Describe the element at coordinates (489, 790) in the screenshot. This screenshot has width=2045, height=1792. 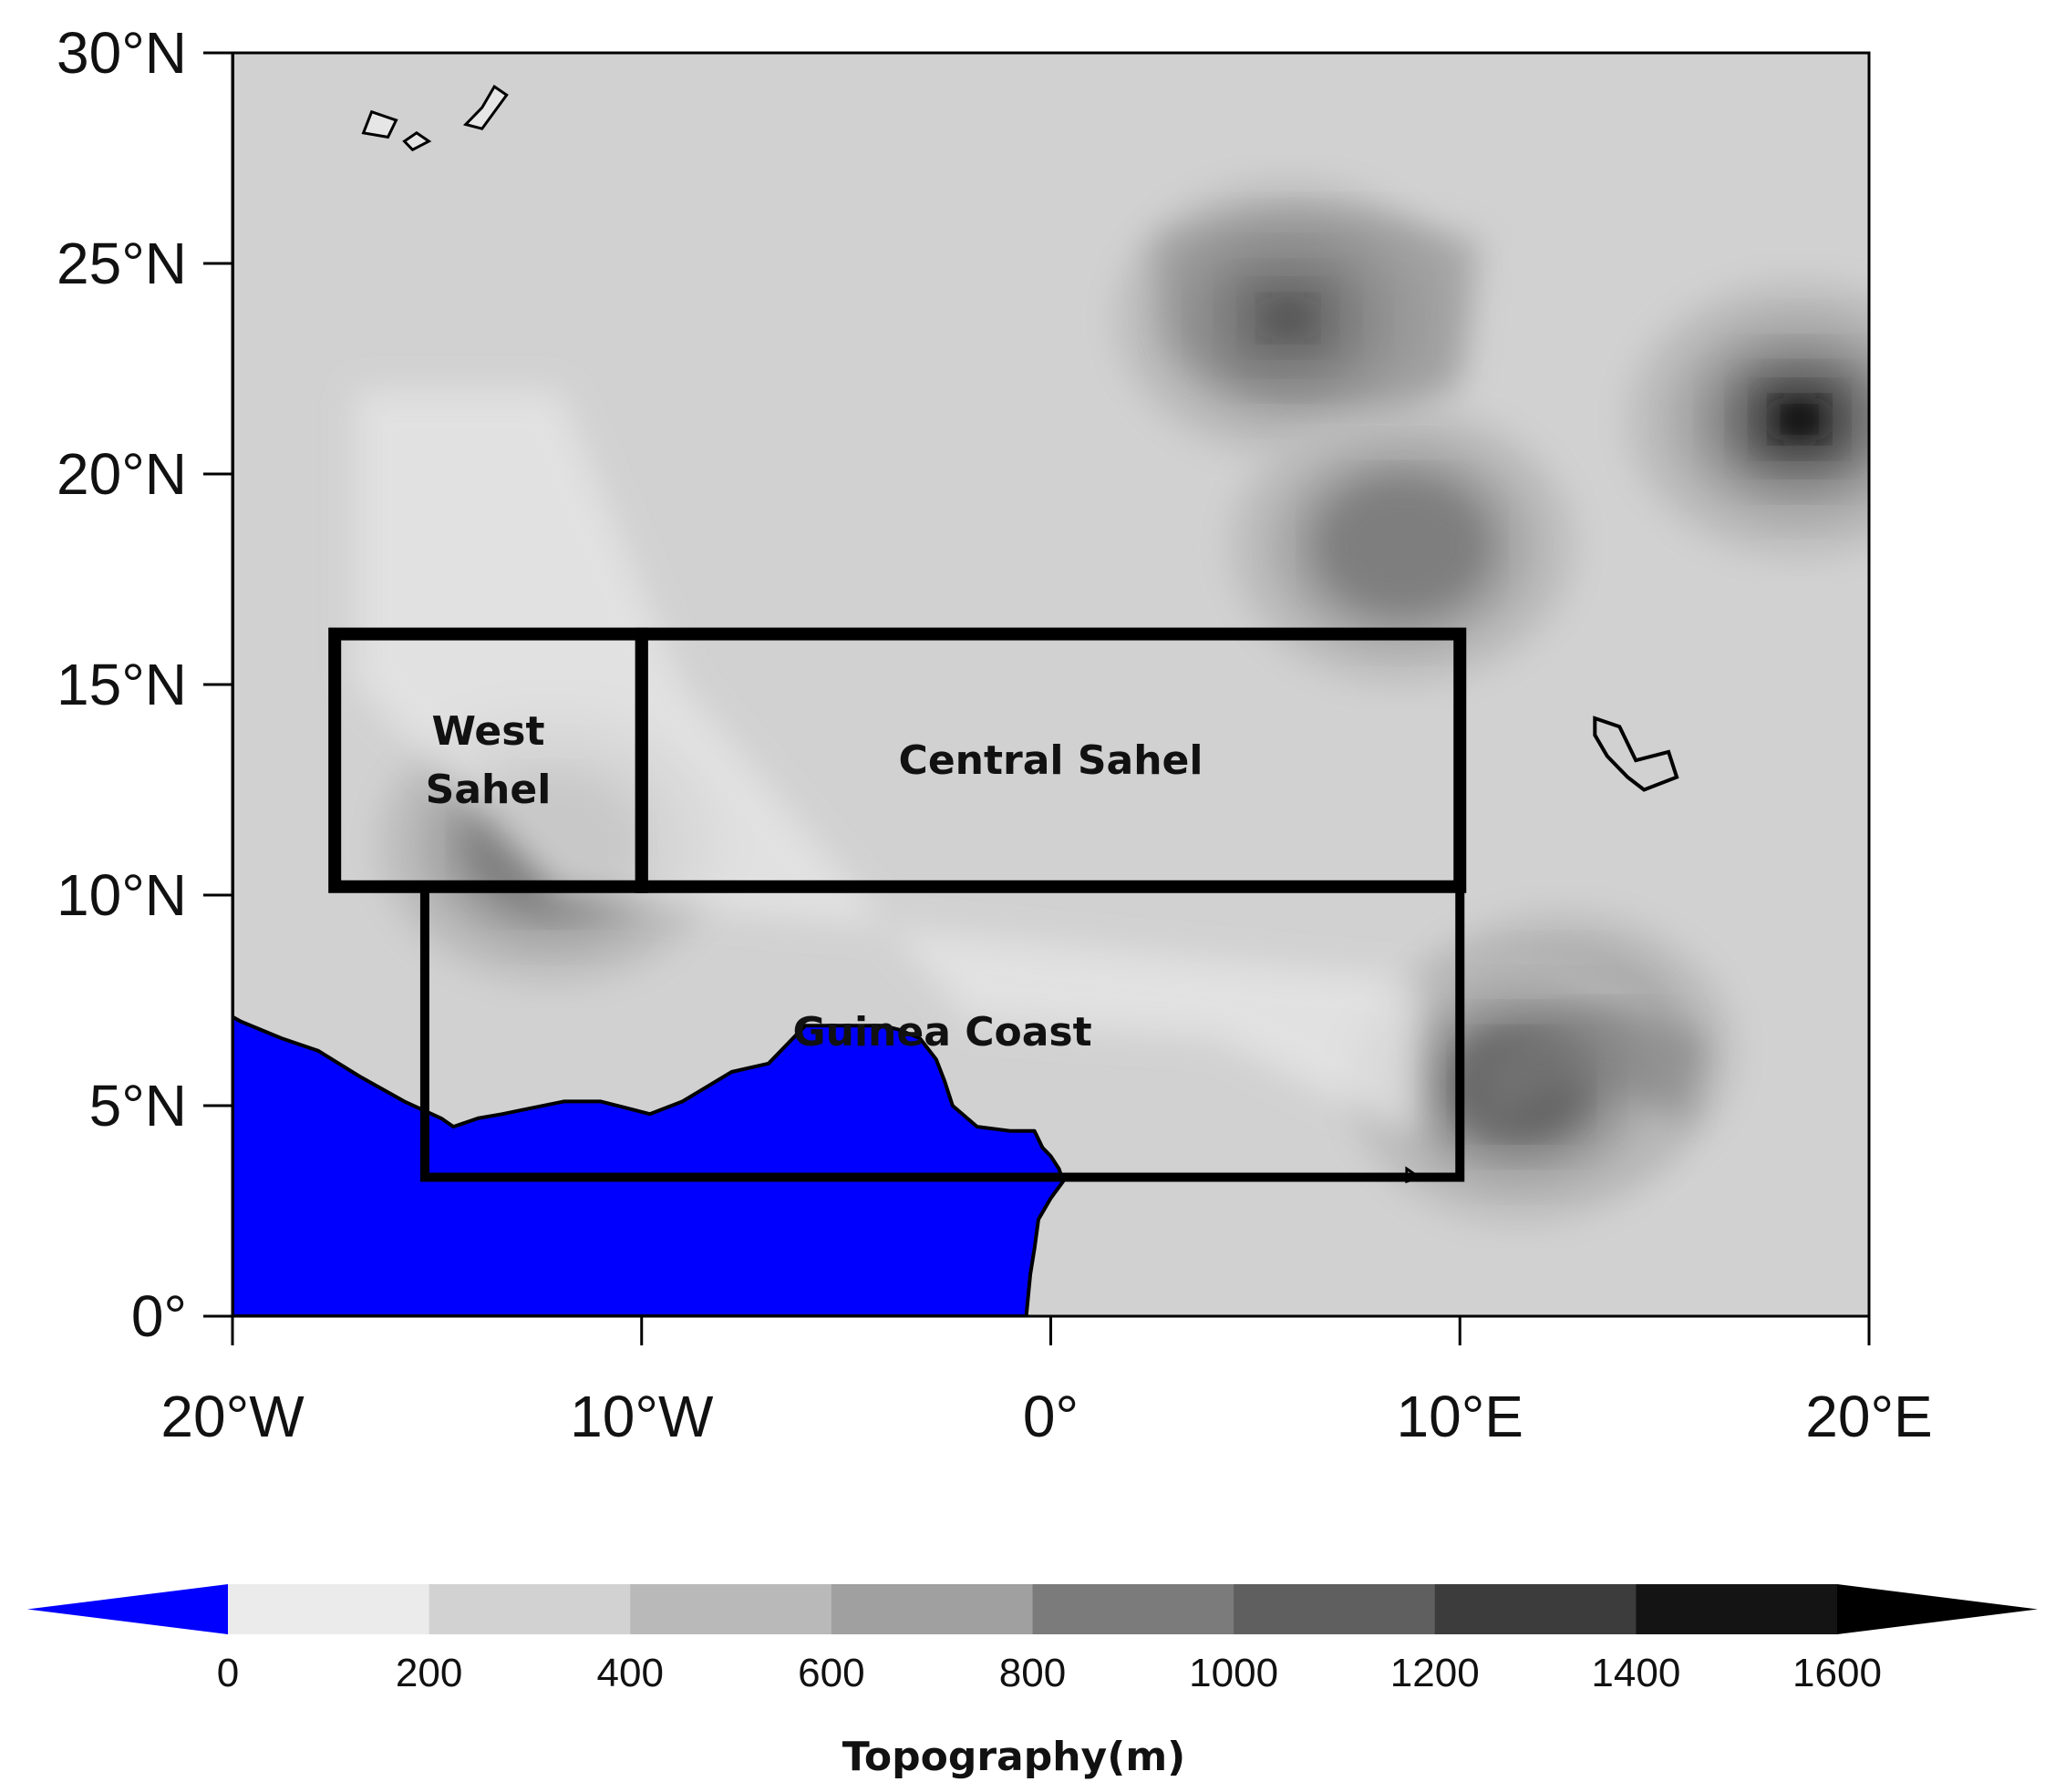
I see `region-label-west-sahel: Sahel` at that location.